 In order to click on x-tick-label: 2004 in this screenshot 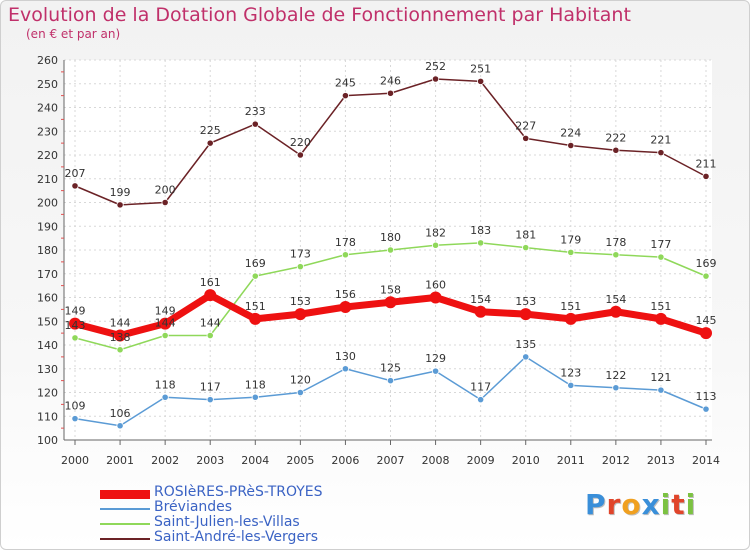, I will do `click(255, 460)`.